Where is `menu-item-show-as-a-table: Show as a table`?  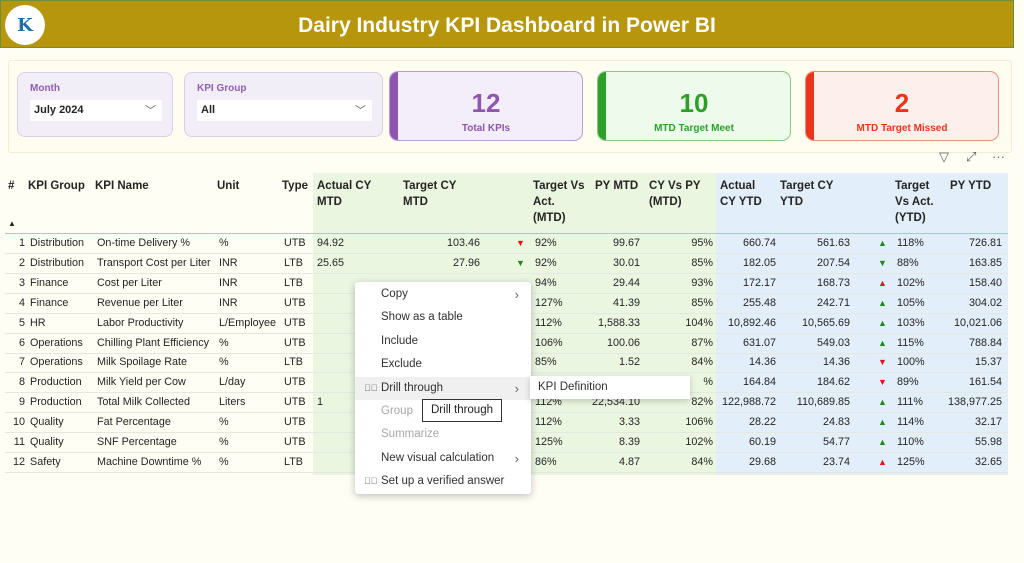 menu-item-show-as-a-table: Show as a table is located at coordinates (443, 317).